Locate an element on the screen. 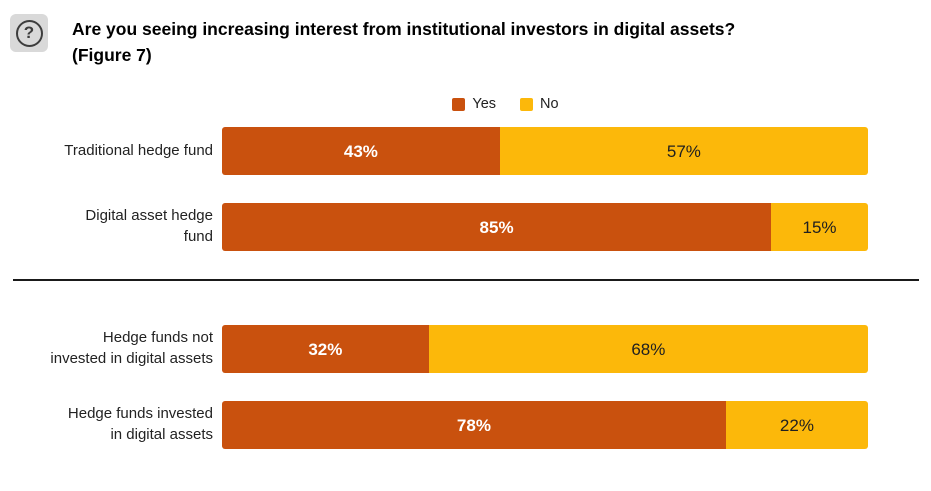  bar-value-no: 15% is located at coordinates (819, 227).